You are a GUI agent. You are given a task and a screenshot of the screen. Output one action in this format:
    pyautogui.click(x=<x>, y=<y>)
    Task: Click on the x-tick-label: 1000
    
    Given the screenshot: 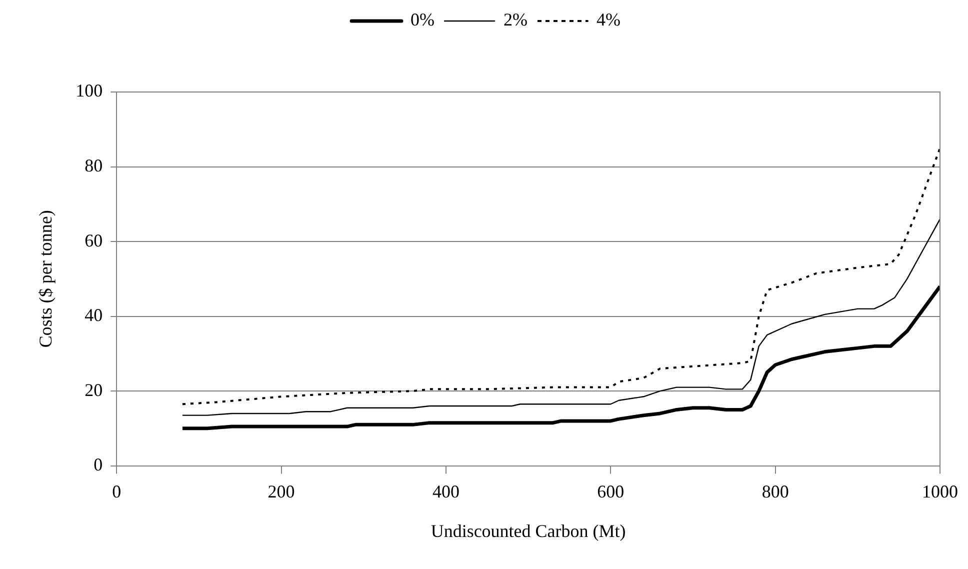 What is the action you would take?
    pyautogui.click(x=940, y=491)
    